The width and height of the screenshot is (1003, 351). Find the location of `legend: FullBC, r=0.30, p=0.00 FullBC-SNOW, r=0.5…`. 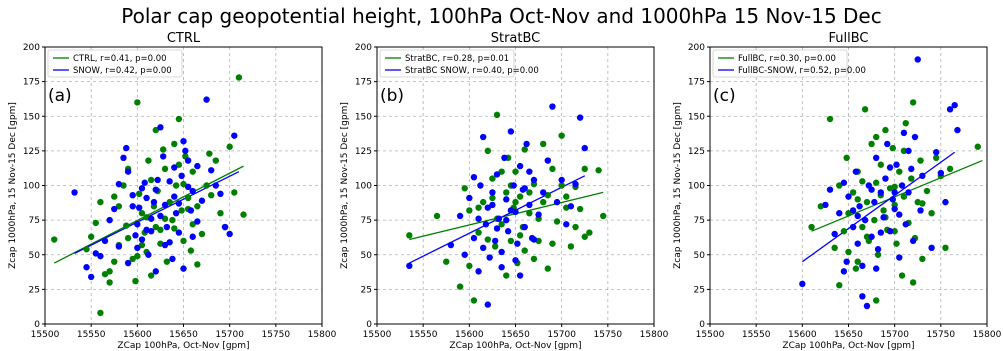

legend: FullBC, r=0.30, p=0.00 FullBC-SNOW, r=0.5… is located at coordinates (789, 63).